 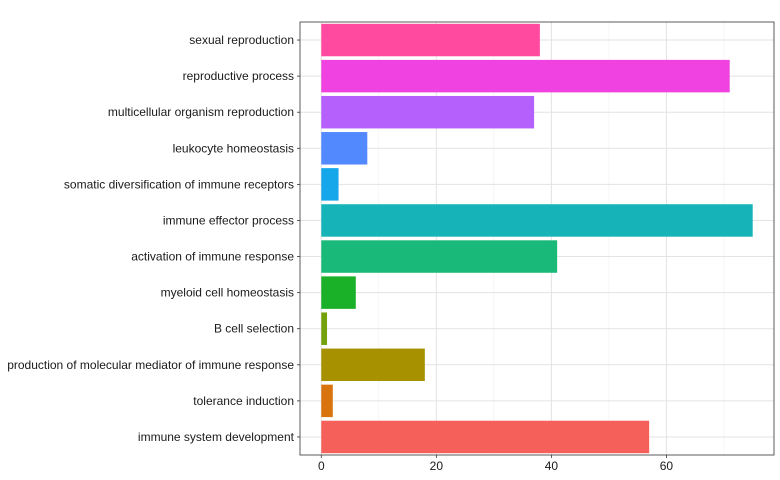 I want to click on y-tick-label: sexual reproduction, so click(x=241, y=40).